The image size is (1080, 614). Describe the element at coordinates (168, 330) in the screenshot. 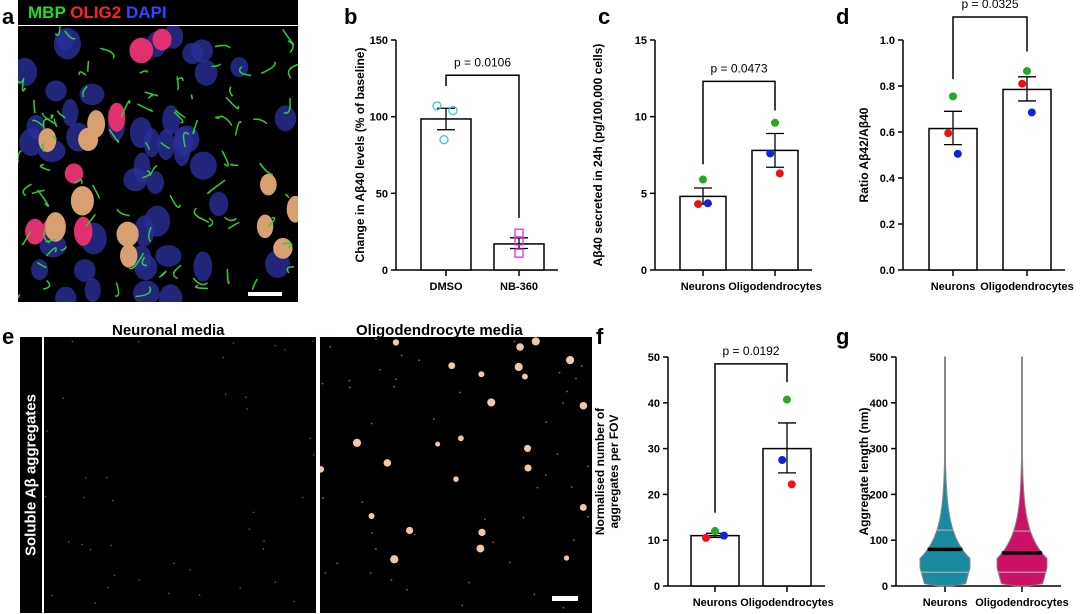

I see `image-title-neuronal: Neuronal media` at that location.